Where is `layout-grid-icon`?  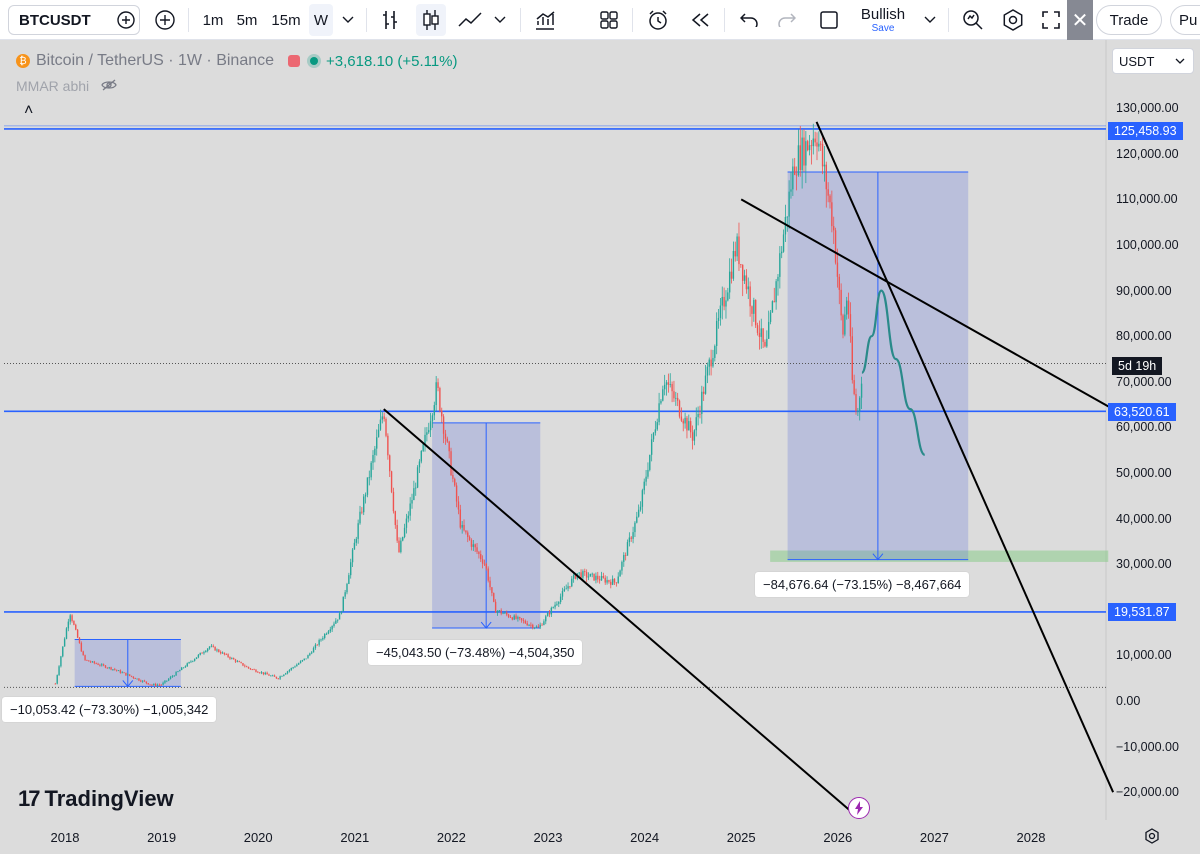
layout-grid-icon is located at coordinates (609, 20).